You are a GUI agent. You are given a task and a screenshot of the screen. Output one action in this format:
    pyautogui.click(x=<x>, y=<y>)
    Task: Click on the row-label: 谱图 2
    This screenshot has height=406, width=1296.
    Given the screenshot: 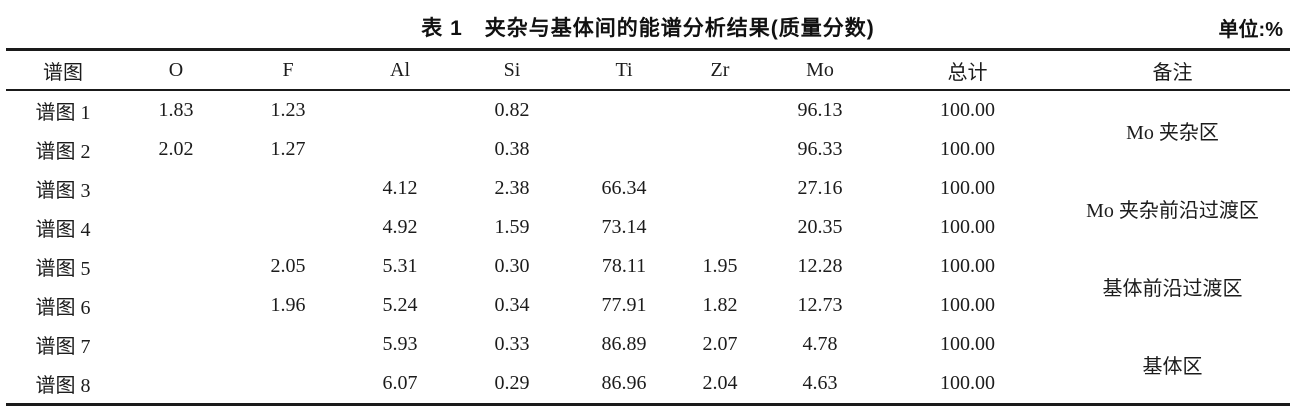 What is the action you would take?
    pyautogui.click(x=63, y=152)
    